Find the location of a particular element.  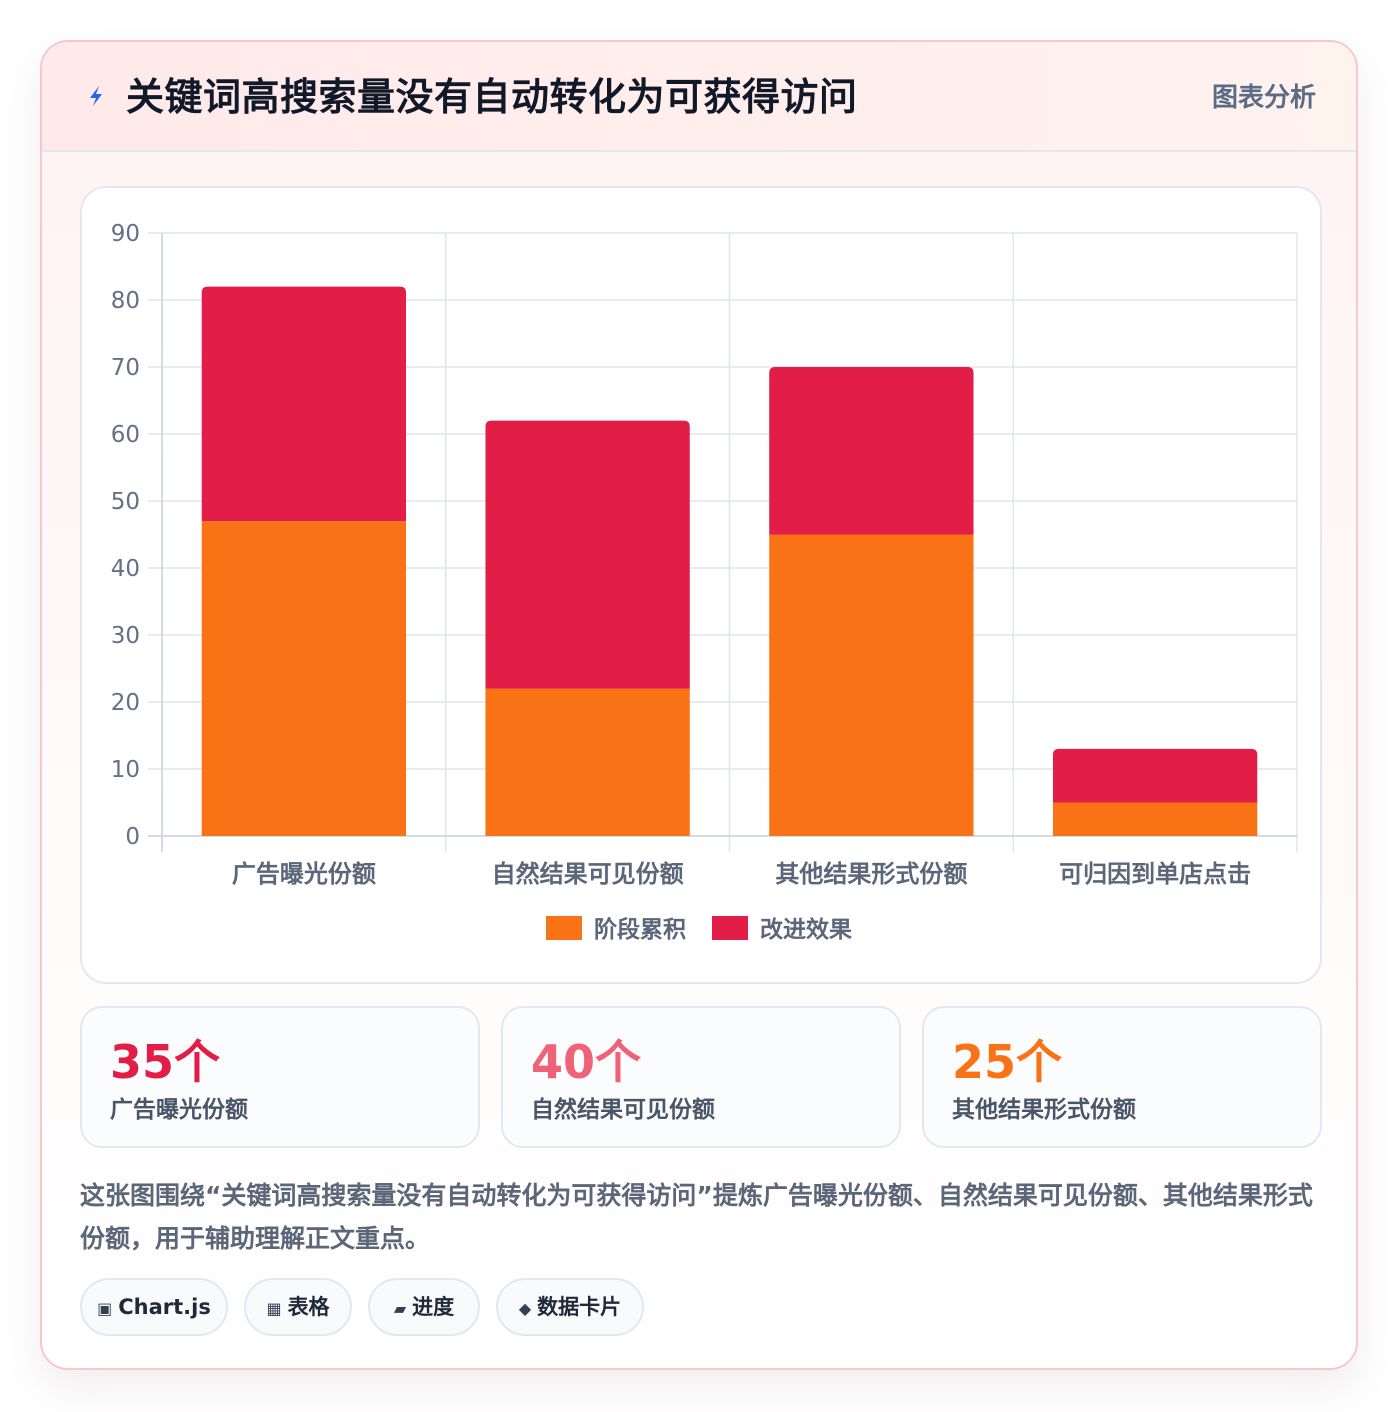

y-tick-label: 50 is located at coordinates (125, 502).